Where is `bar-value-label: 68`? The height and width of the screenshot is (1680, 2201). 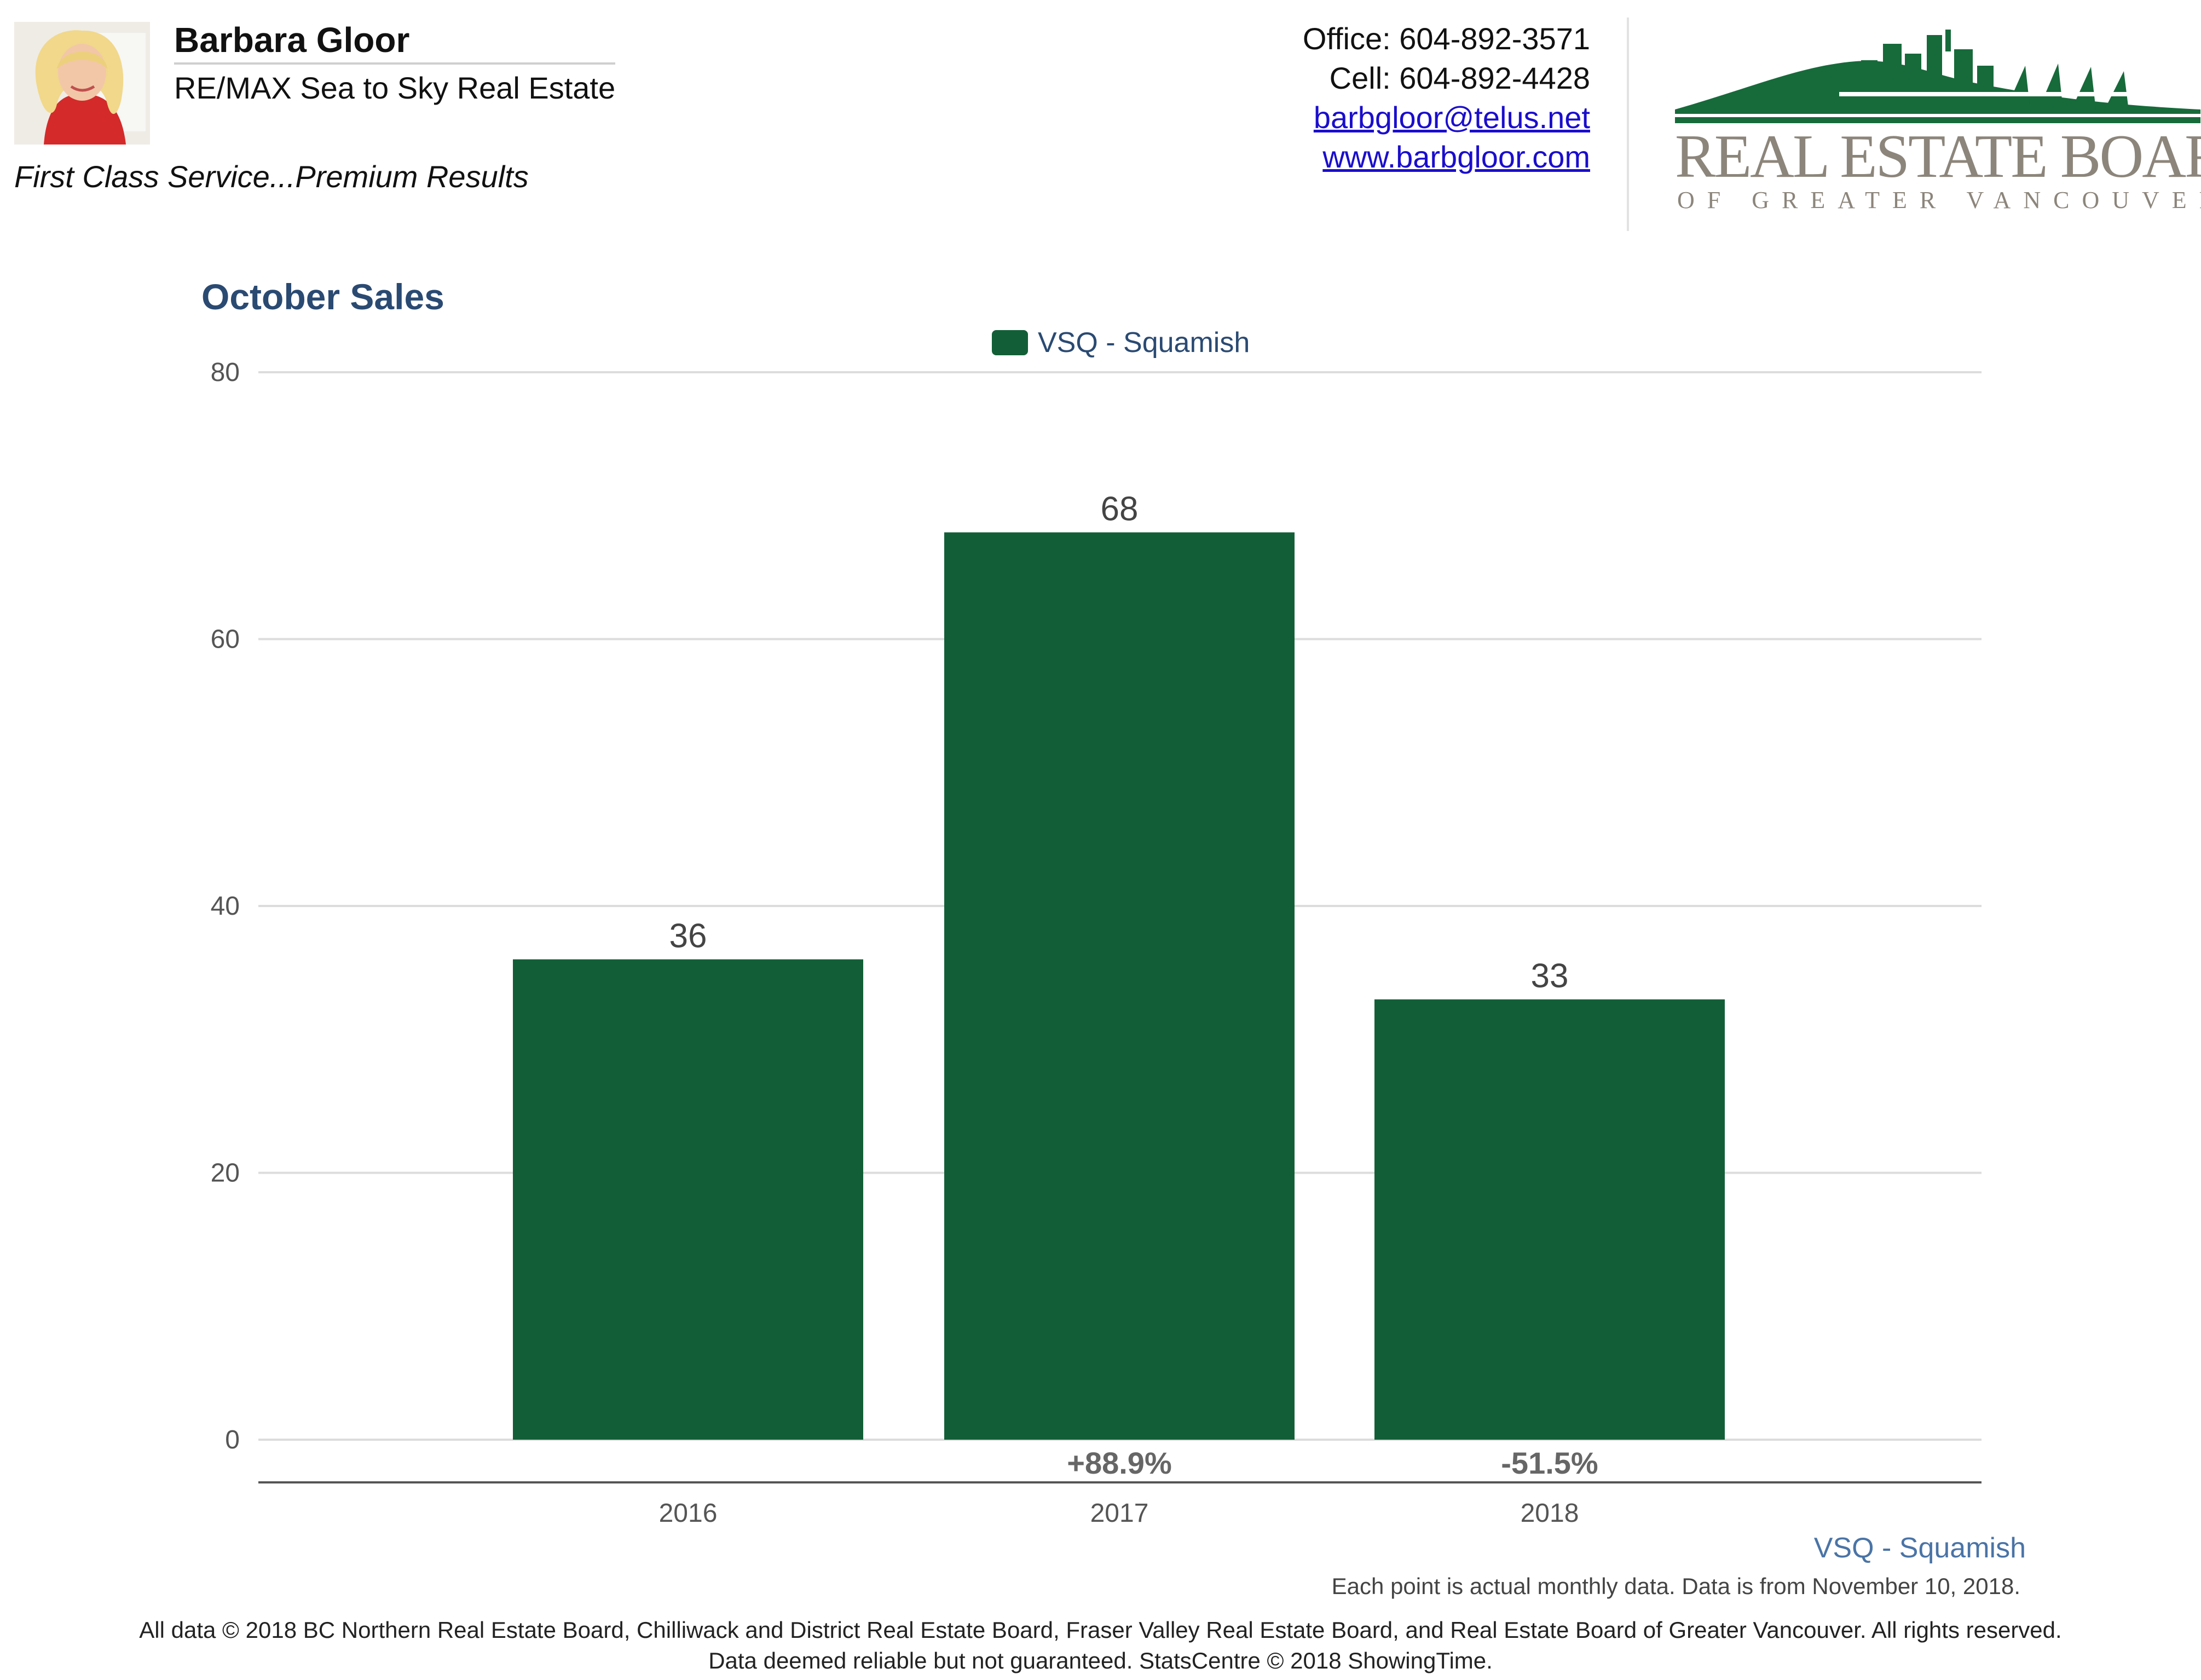
bar-value-label: 68 is located at coordinates (1120, 509).